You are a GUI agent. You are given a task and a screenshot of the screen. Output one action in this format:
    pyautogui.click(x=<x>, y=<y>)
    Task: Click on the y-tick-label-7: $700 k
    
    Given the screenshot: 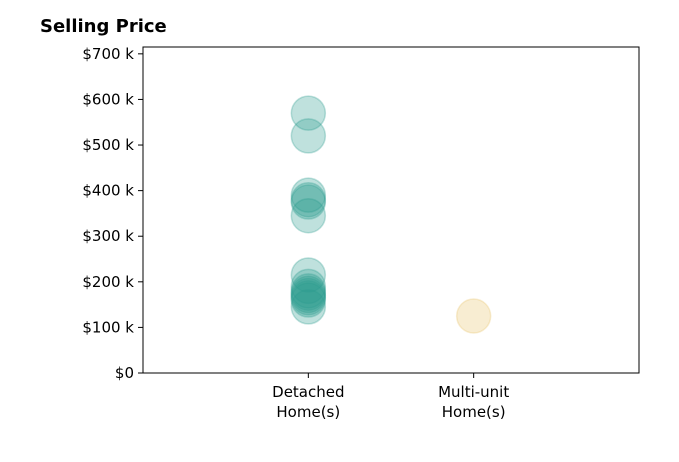 What is the action you would take?
    pyautogui.click(x=108, y=54)
    